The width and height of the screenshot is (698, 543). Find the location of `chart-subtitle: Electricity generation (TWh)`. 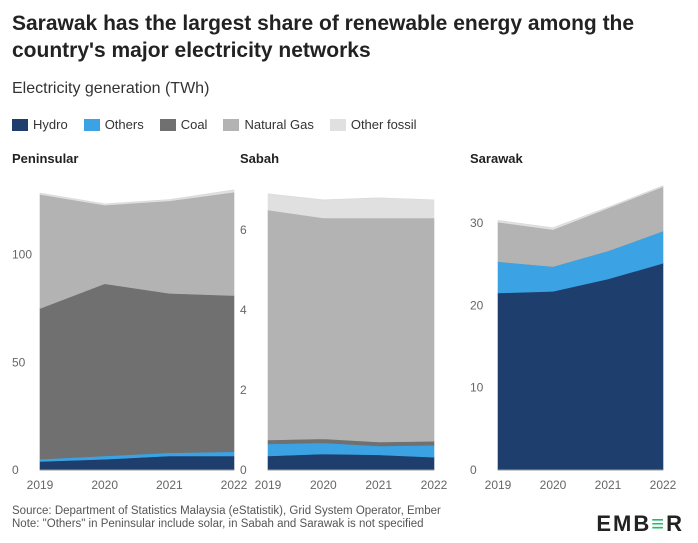

chart-subtitle: Electricity generation (TWh) is located at coordinates (111, 88).